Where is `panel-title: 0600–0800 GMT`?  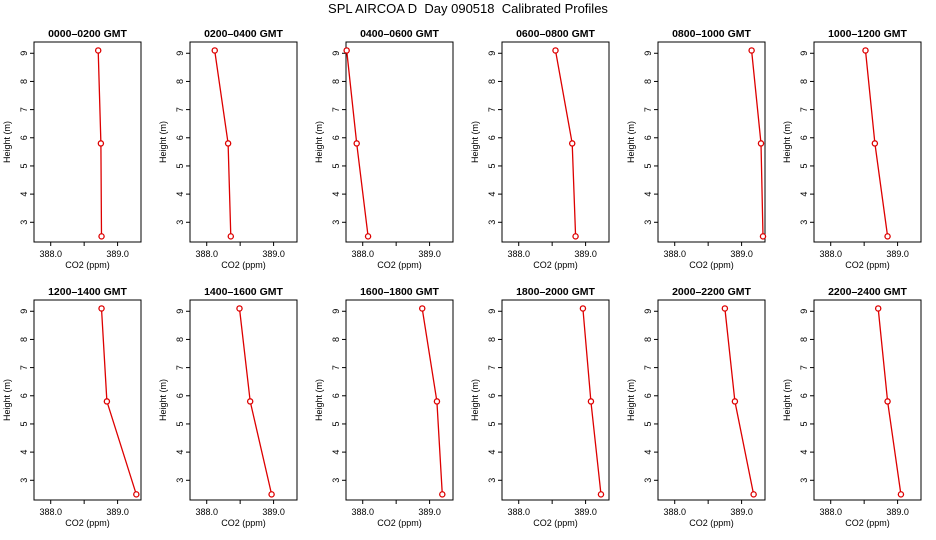 panel-title: 0600–0800 GMT is located at coordinates (555, 34).